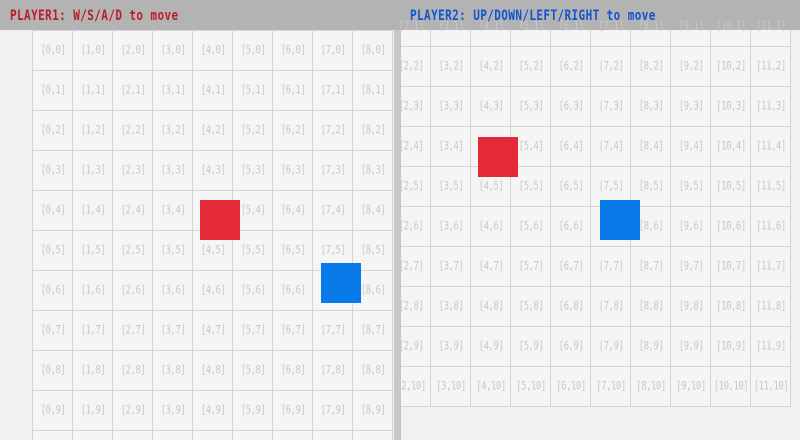 Image resolution: width=800 pixels, height=440 pixels. I want to click on player1-header-label: PLAYER1: W/S/A/D to move, so click(94, 15).